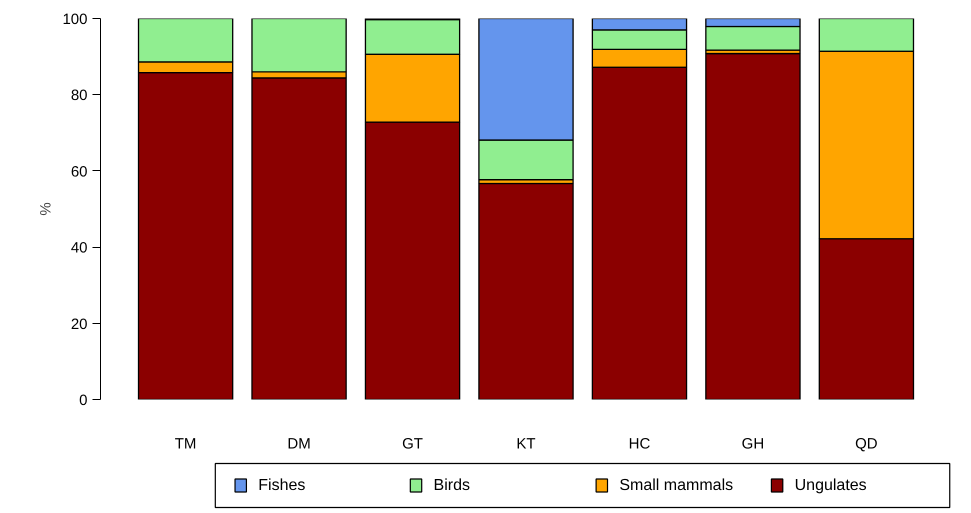 The image size is (971, 513). What do you see at coordinates (526, 444) in the screenshot?
I see `x-tick-label: KT` at bounding box center [526, 444].